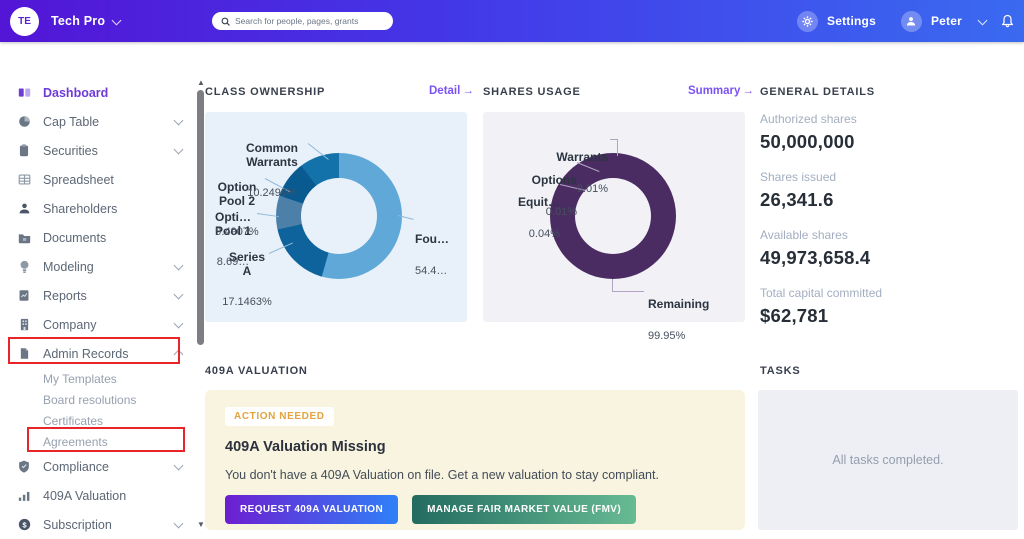 The height and width of the screenshot is (539, 1024). Describe the element at coordinates (98, 150) in the screenshot. I see `sidebar-item-securities: Securities` at that location.